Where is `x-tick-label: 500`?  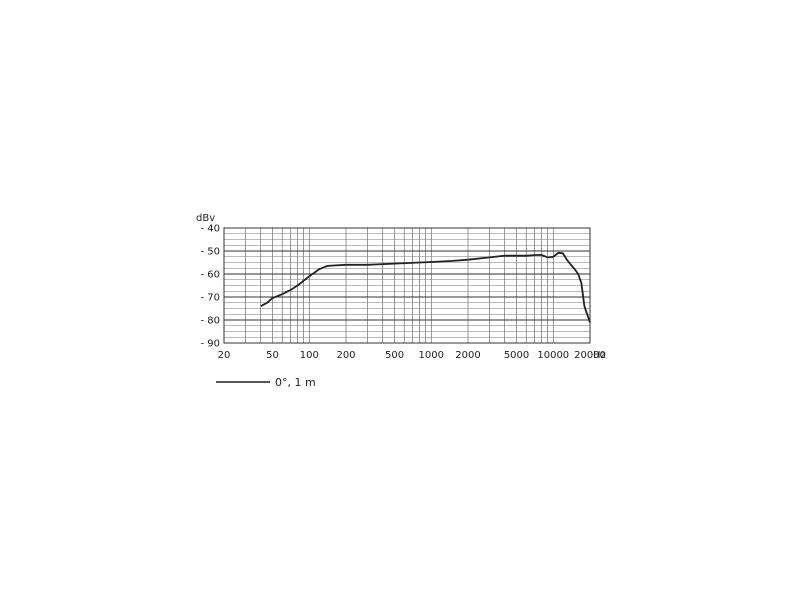 x-tick-label: 500 is located at coordinates (394, 355).